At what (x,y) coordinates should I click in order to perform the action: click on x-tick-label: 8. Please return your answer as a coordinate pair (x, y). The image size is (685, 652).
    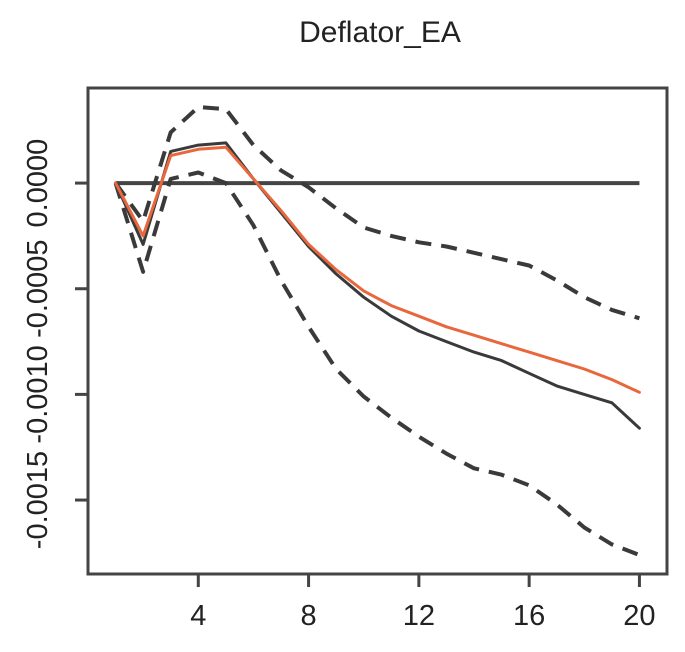
    Looking at the image, I should click on (309, 616).